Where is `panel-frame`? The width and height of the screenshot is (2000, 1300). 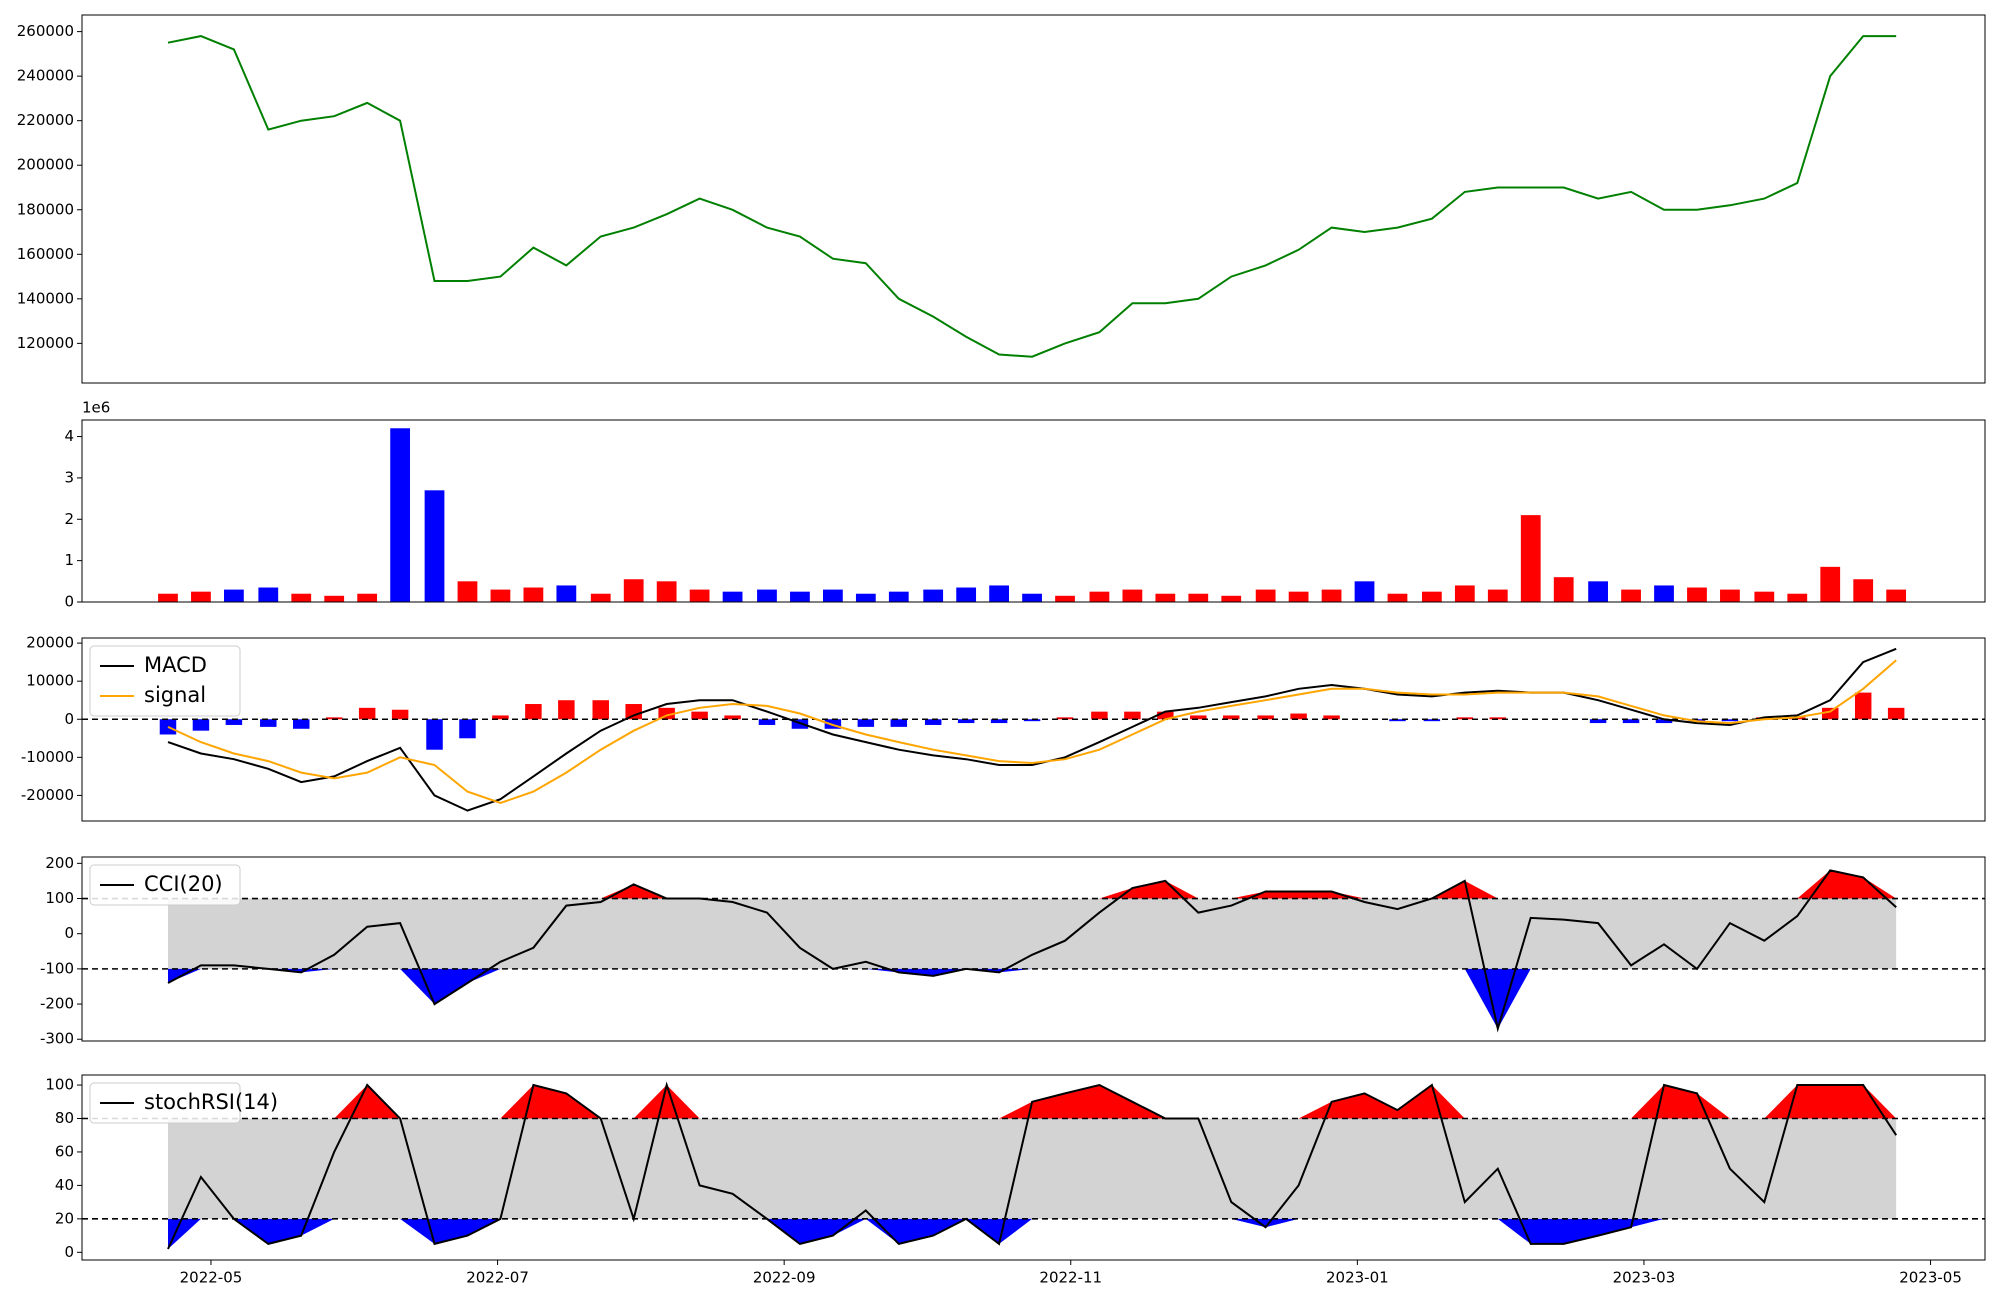
panel-frame is located at coordinates (1033, 511).